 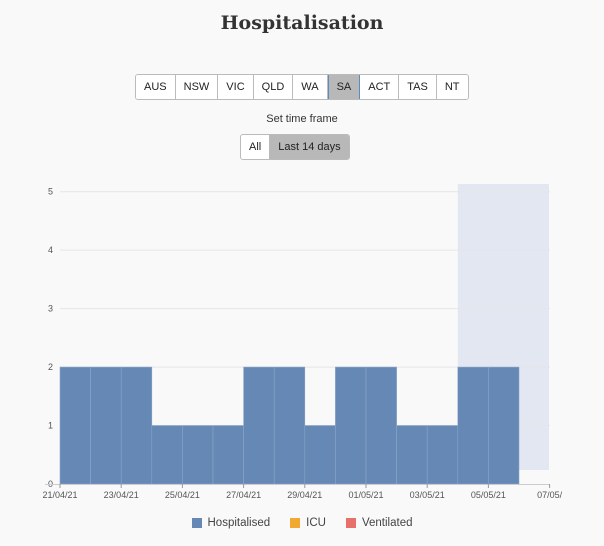 I want to click on chart-legend: Hospitalised ICU Ventilated, so click(x=302, y=523).